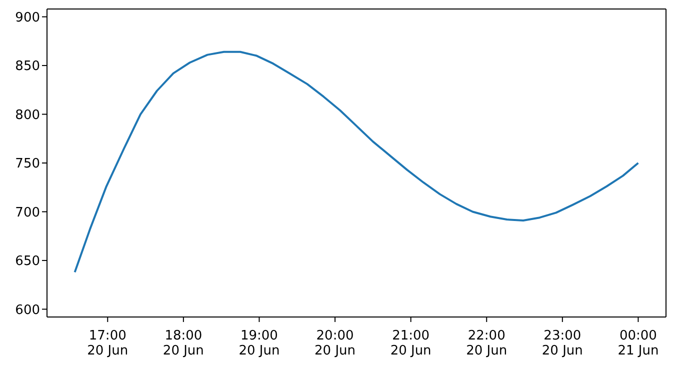  Describe the element at coordinates (411, 343) in the screenshot. I see `x-tick-label: 21:00 20 Jun` at that location.